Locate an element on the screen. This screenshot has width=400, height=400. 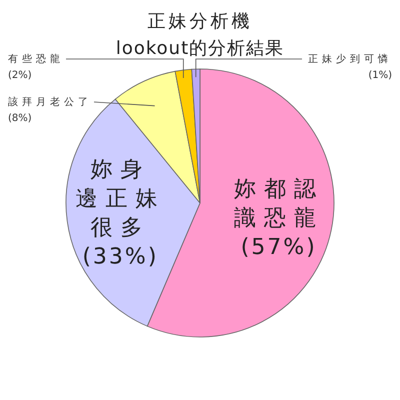
chart-title: 正妹分析機 is located at coordinates (200, 21).